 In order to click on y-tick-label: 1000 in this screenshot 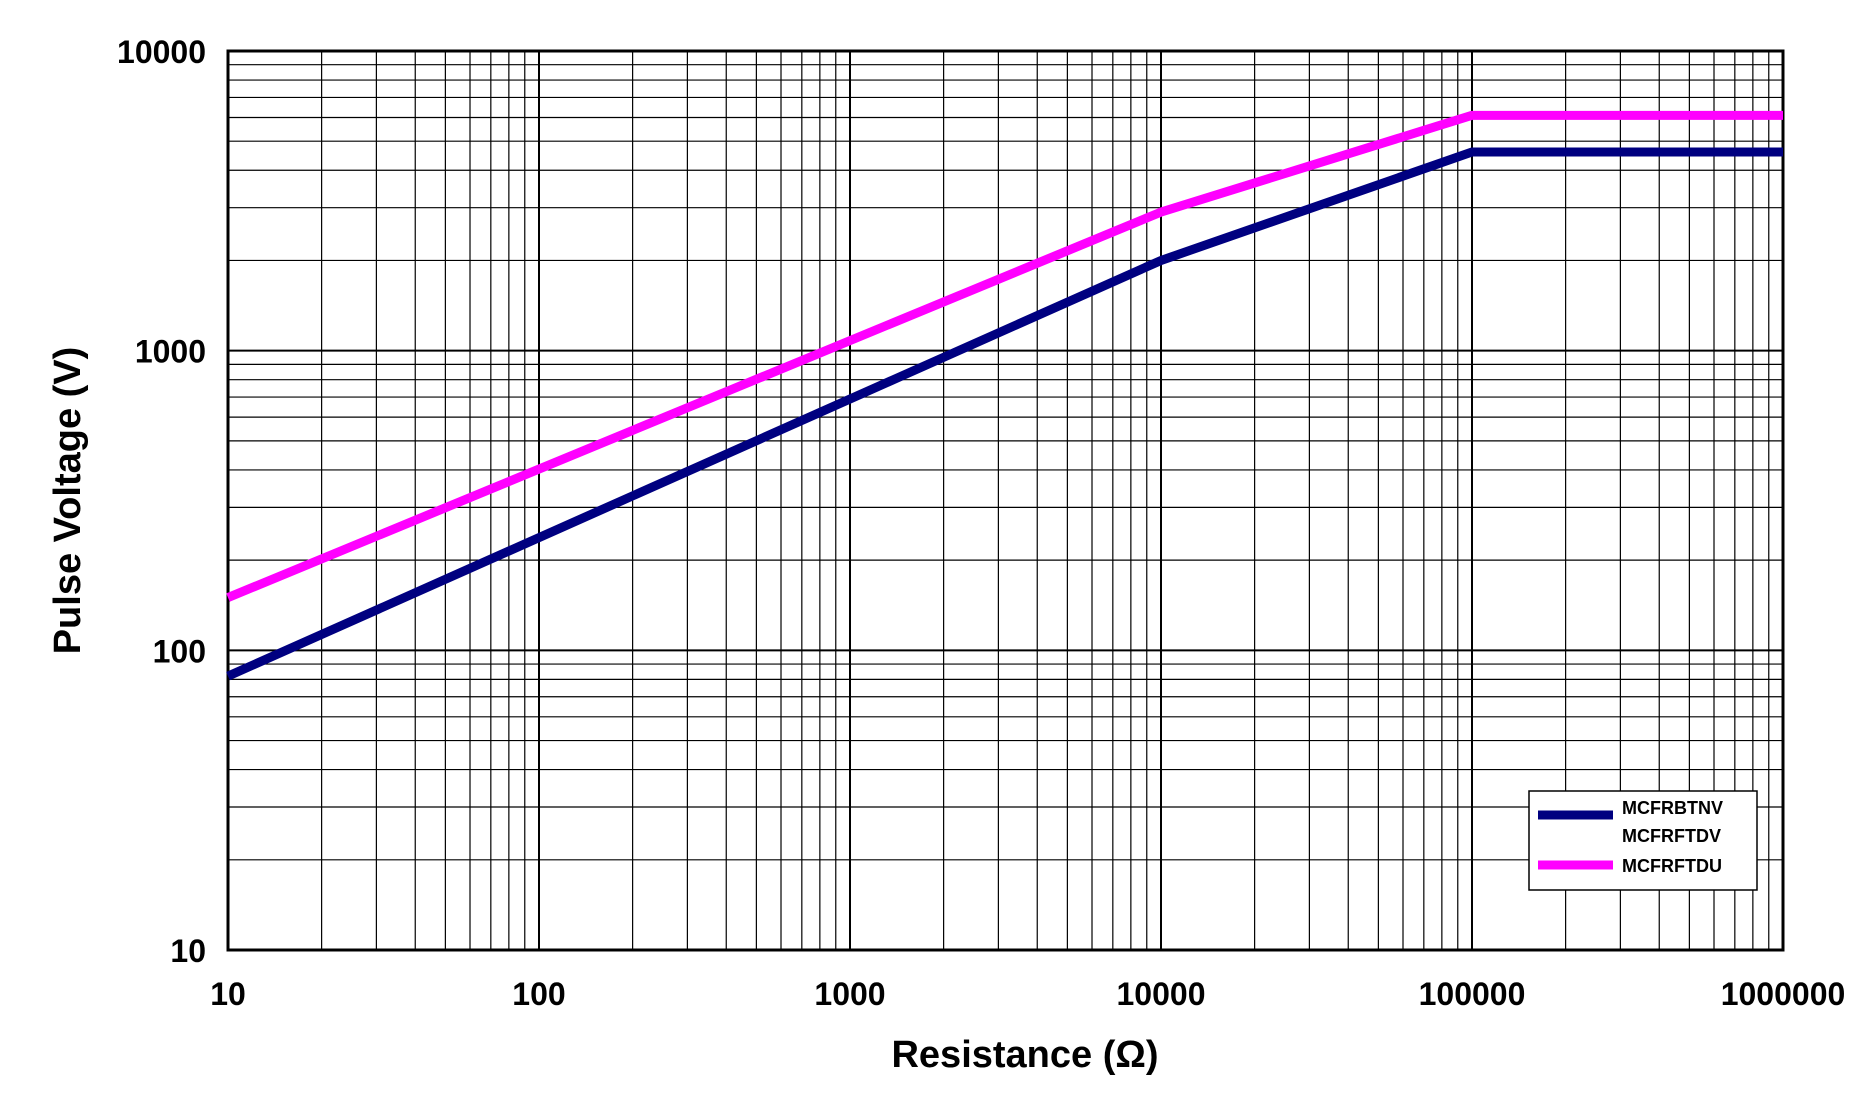, I will do `click(170, 352)`.